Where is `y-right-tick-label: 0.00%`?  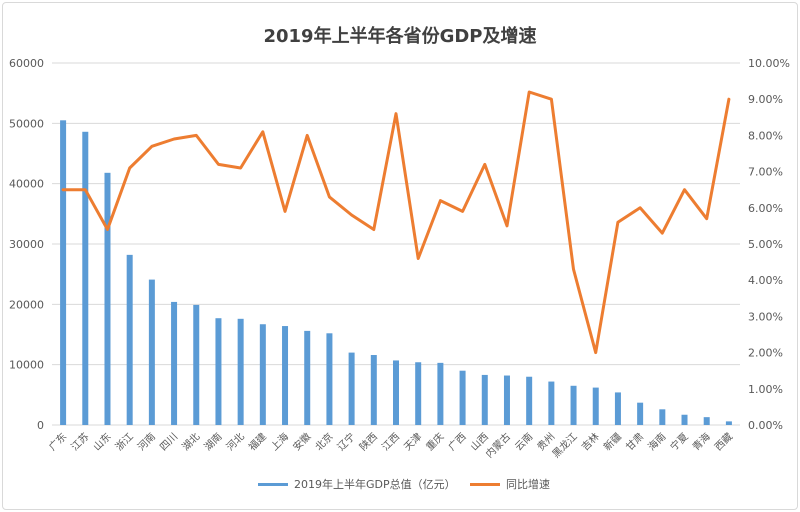 y-right-tick-label: 0.00% is located at coordinates (765, 425).